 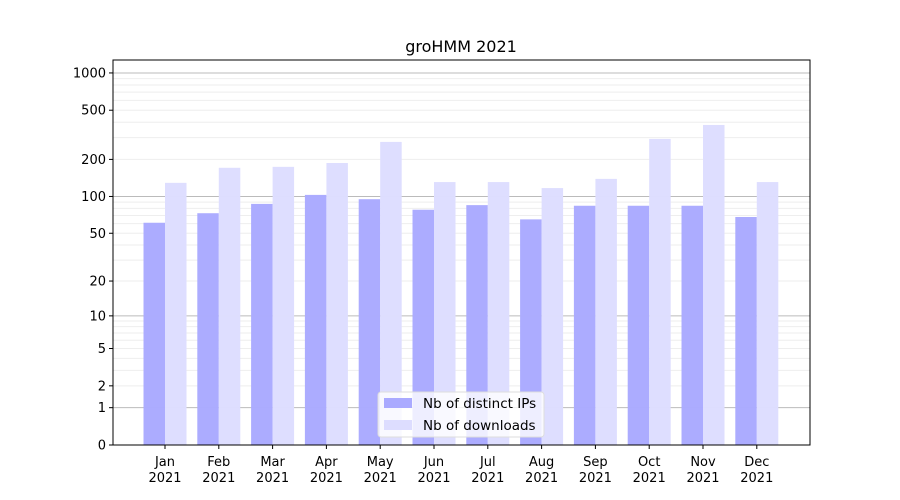 I want to click on legend-swatch-downloads, so click(x=398, y=425).